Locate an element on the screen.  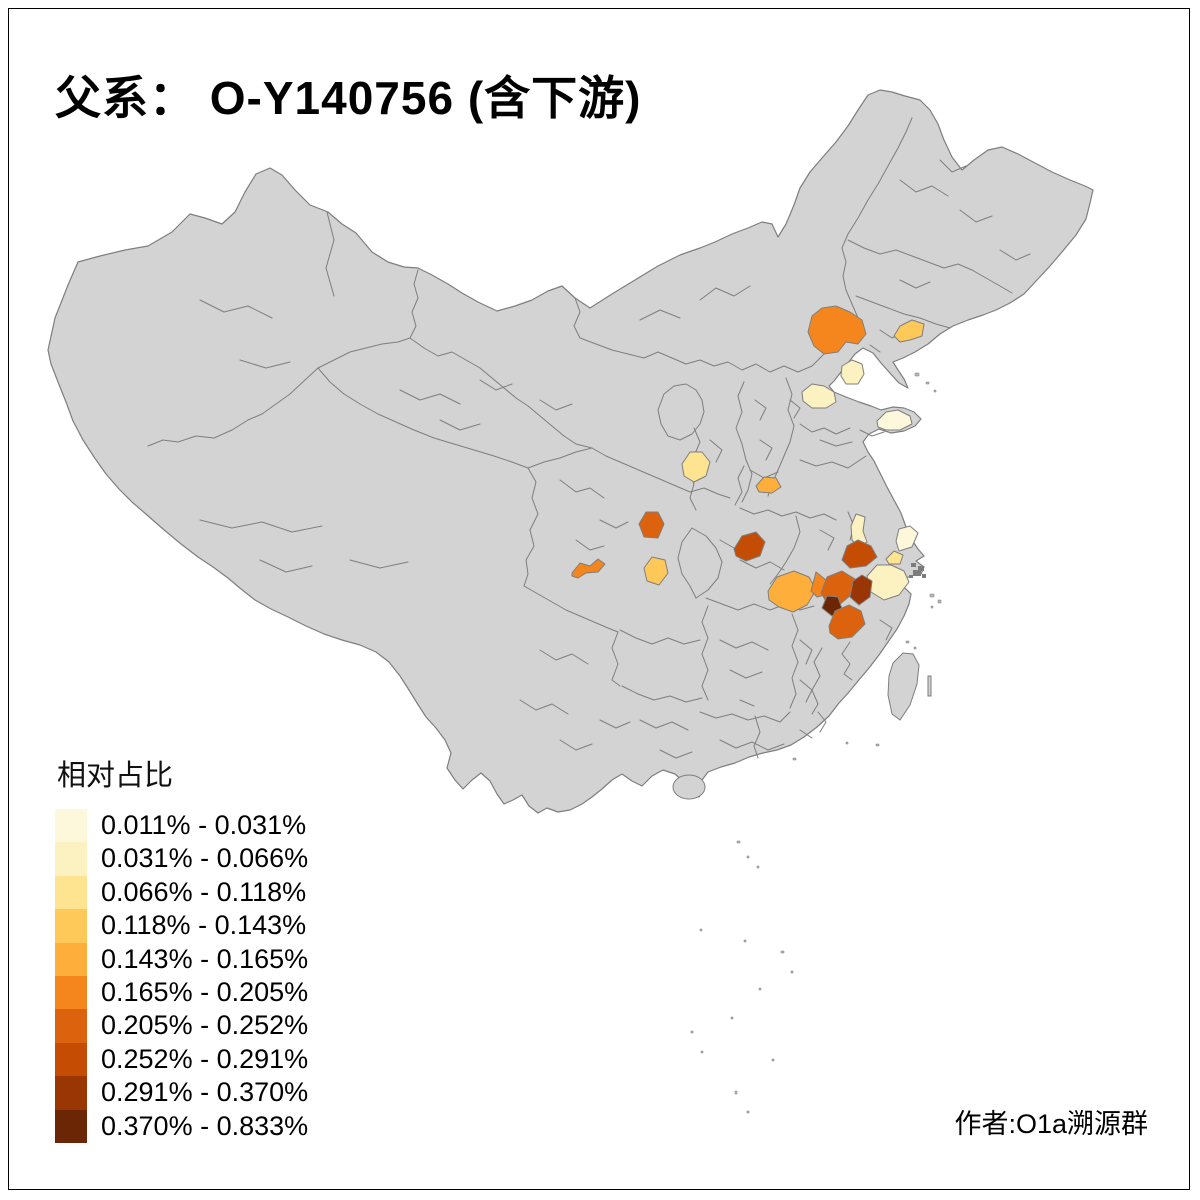
legend-row: 0.205% - 0.252% is located at coordinates (182, 1026).